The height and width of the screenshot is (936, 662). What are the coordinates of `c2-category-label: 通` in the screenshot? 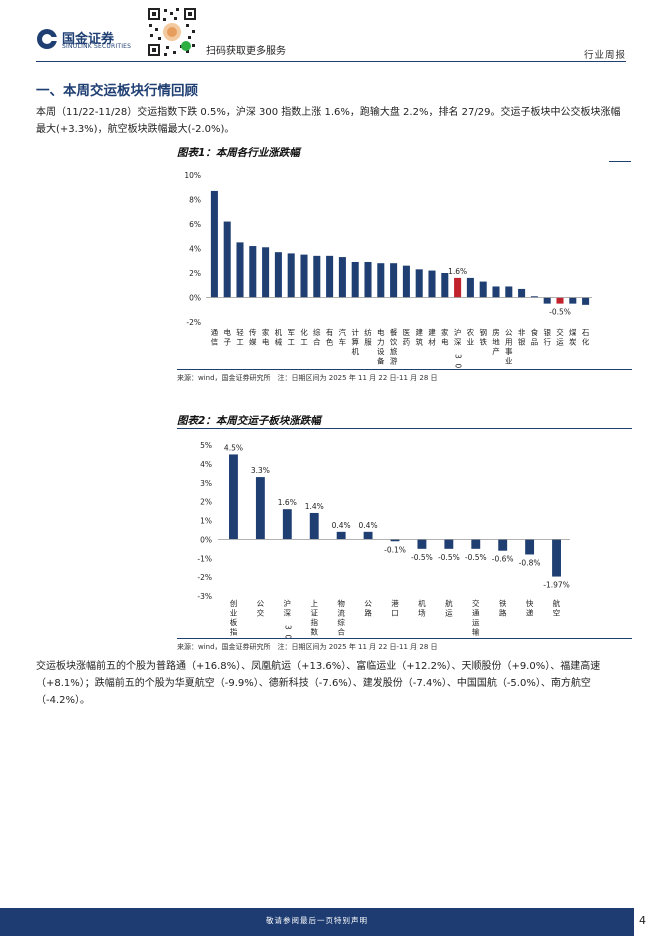 It's located at (476, 613).